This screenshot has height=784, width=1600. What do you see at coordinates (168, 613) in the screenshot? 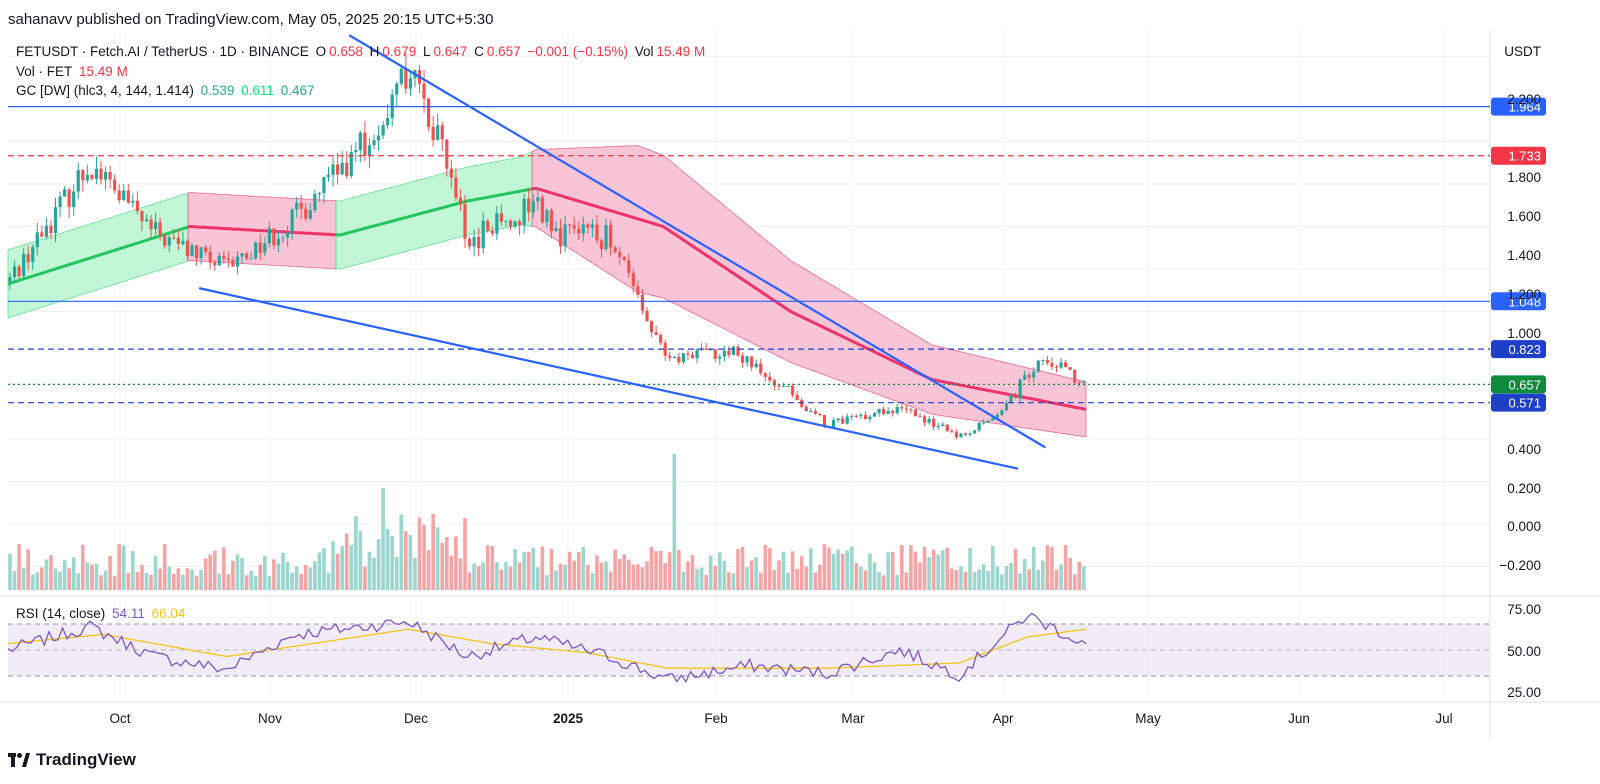
I see `rsi-ma-value: 66.04` at bounding box center [168, 613].